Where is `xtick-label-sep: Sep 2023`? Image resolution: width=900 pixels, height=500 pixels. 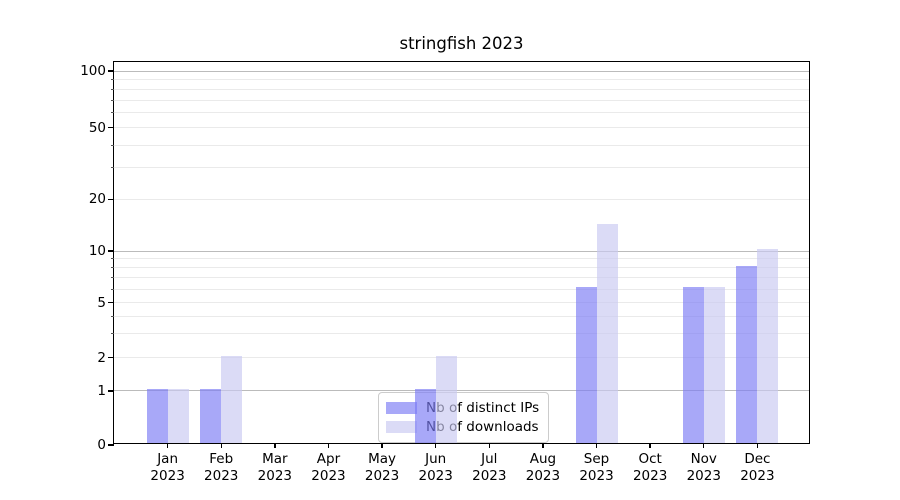 xtick-label-sep: Sep 2023 is located at coordinates (596, 467).